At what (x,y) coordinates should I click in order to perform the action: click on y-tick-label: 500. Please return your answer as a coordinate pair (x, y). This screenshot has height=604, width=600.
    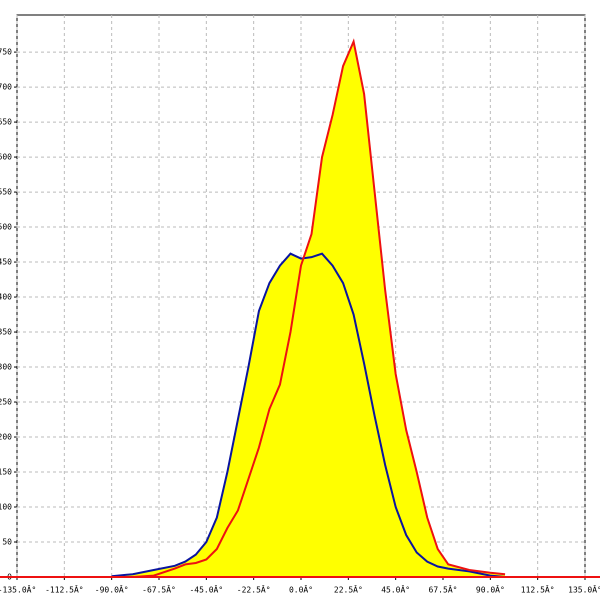
    Looking at the image, I should click on (6, 227).